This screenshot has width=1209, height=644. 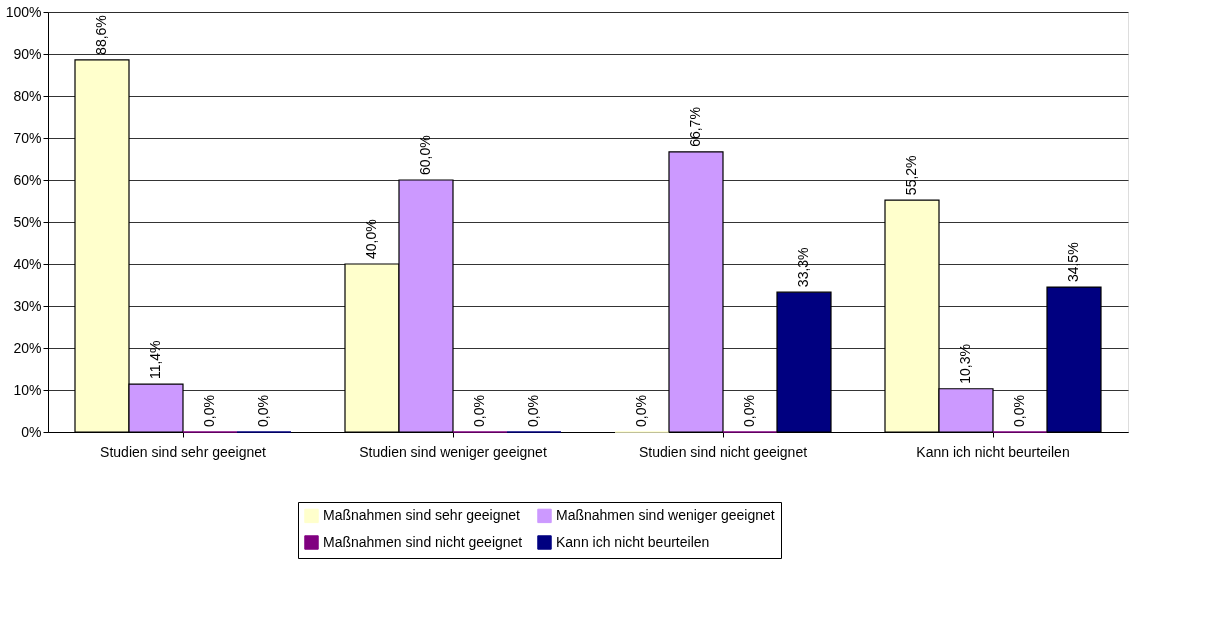 I want to click on y-tick-label: 10%, so click(x=27, y=389).